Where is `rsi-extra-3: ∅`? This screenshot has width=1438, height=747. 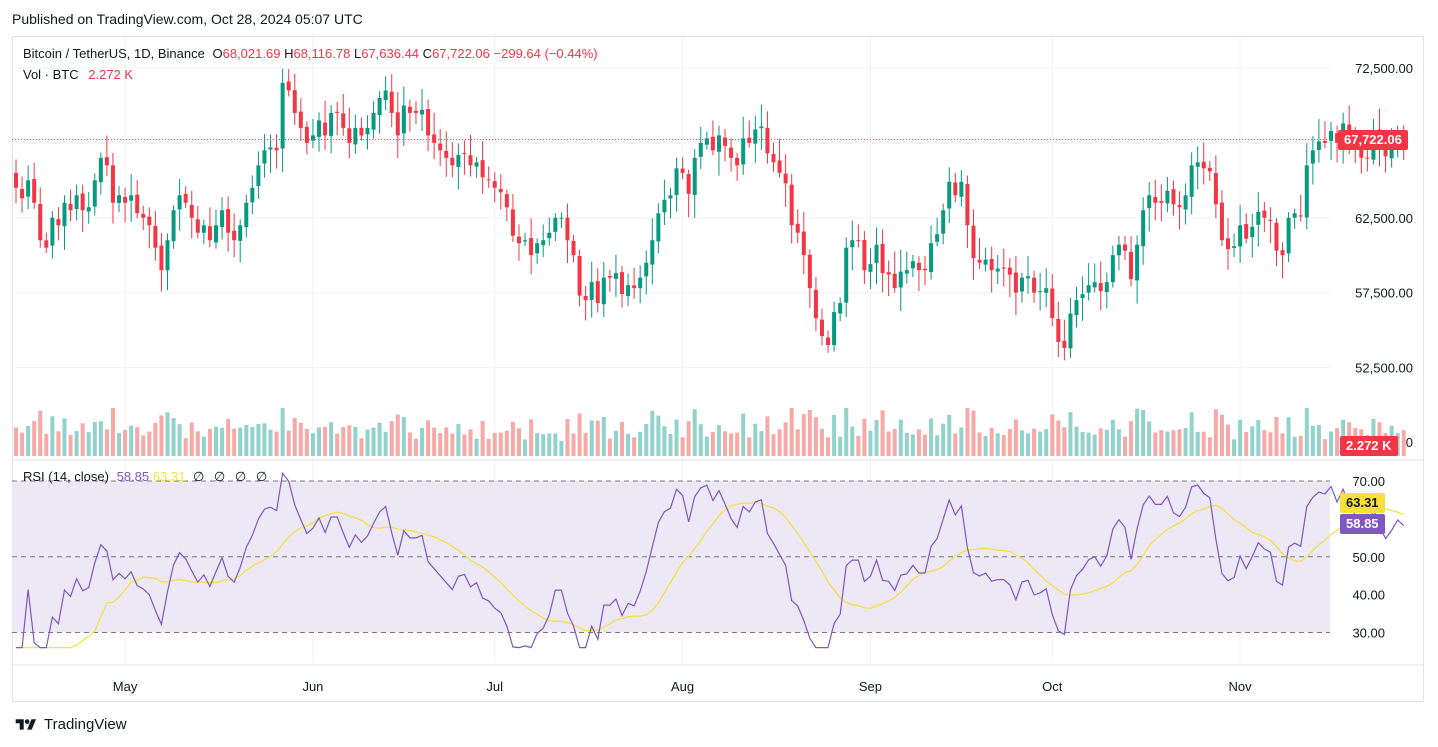
rsi-extra-3: ∅ is located at coordinates (240, 476).